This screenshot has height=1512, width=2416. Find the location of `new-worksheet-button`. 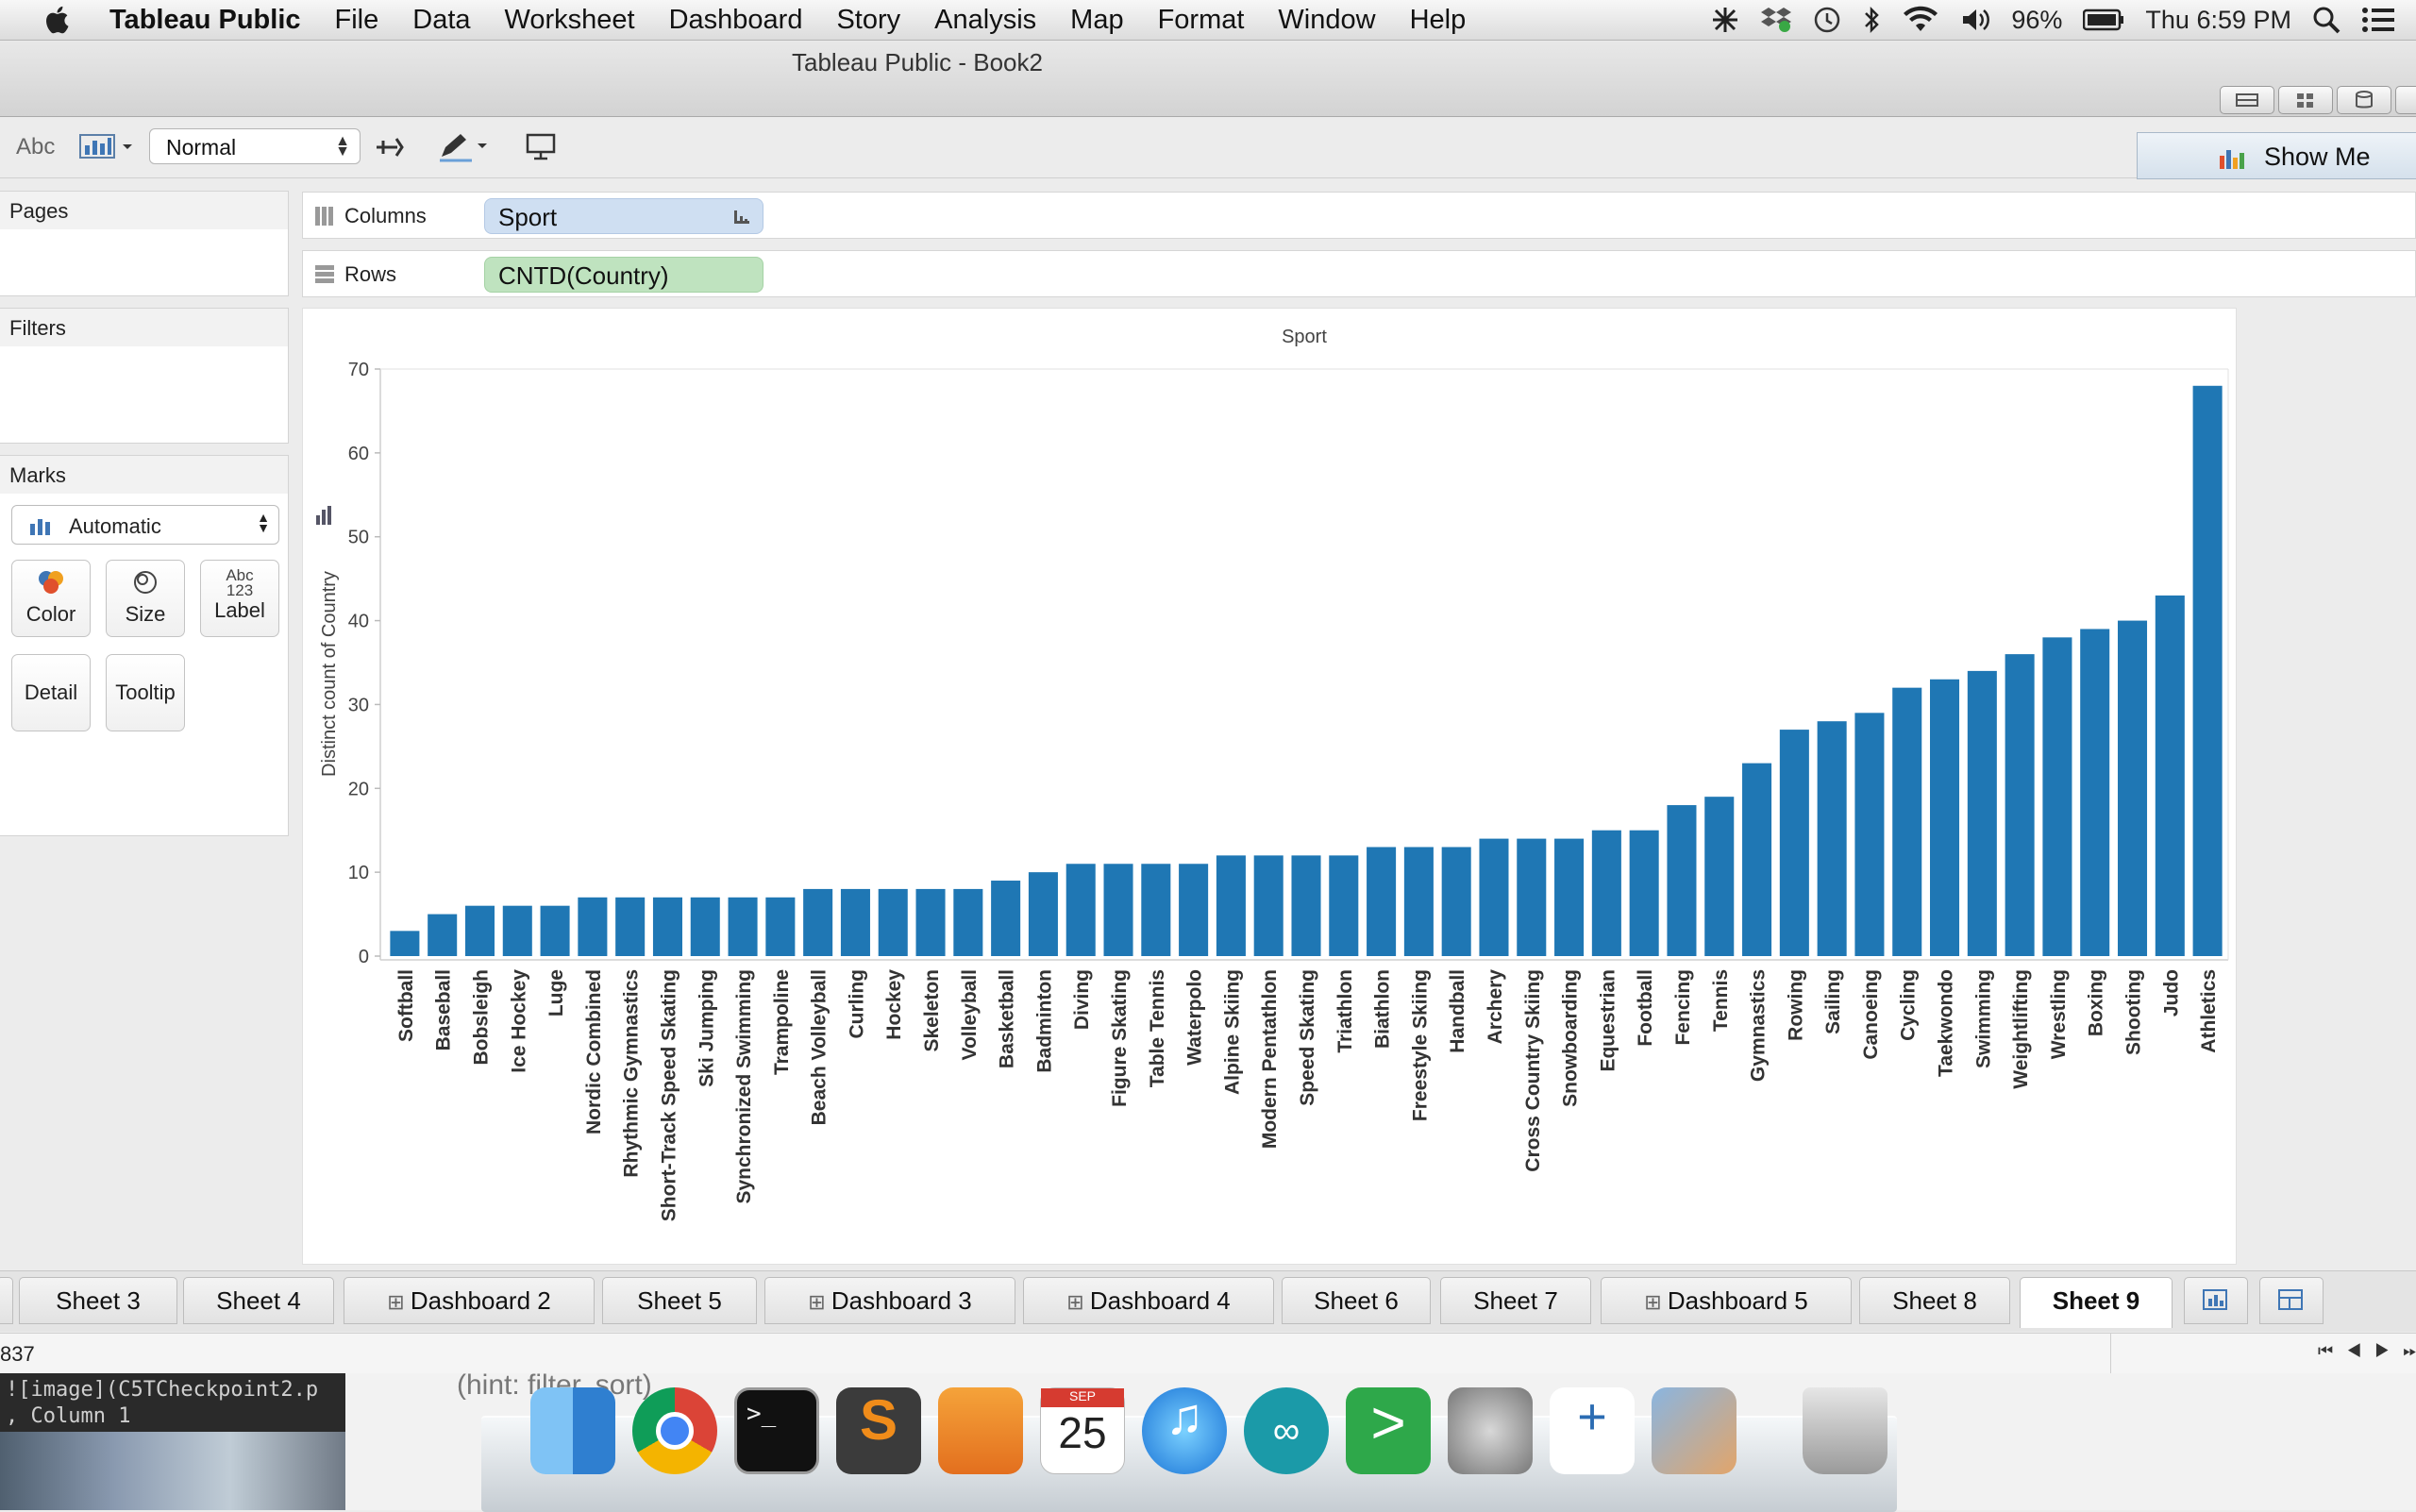

new-worksheet-button is located at coordinates (2216, 1300).